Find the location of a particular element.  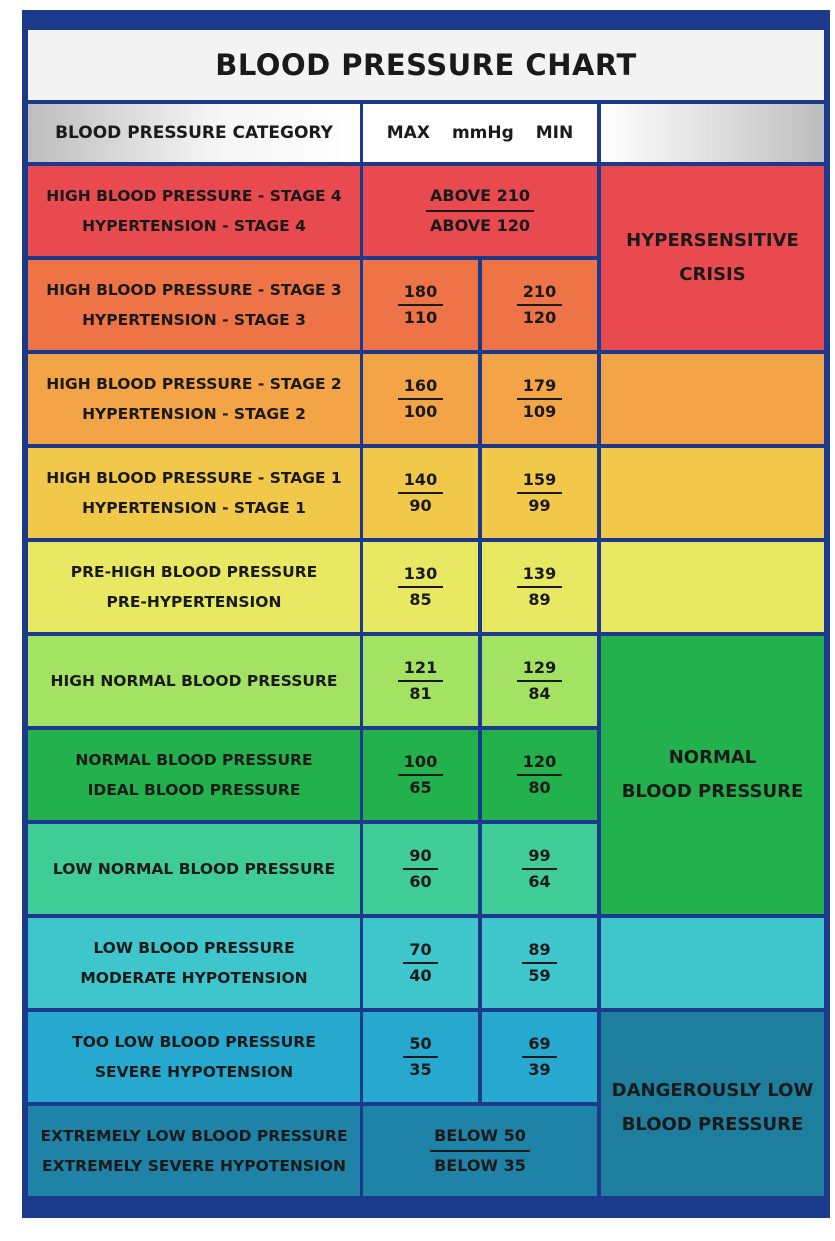

category-line-2: SEVERE HYPOTENSION is located at coordinates (194, 1072).